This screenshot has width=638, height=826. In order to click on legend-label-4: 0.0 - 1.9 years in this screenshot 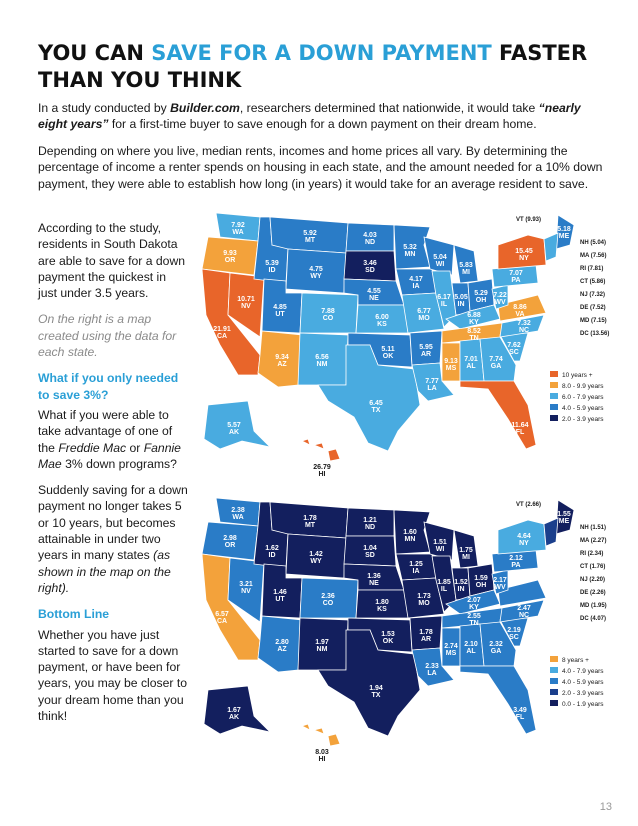, I will do `click(583, 704)`.